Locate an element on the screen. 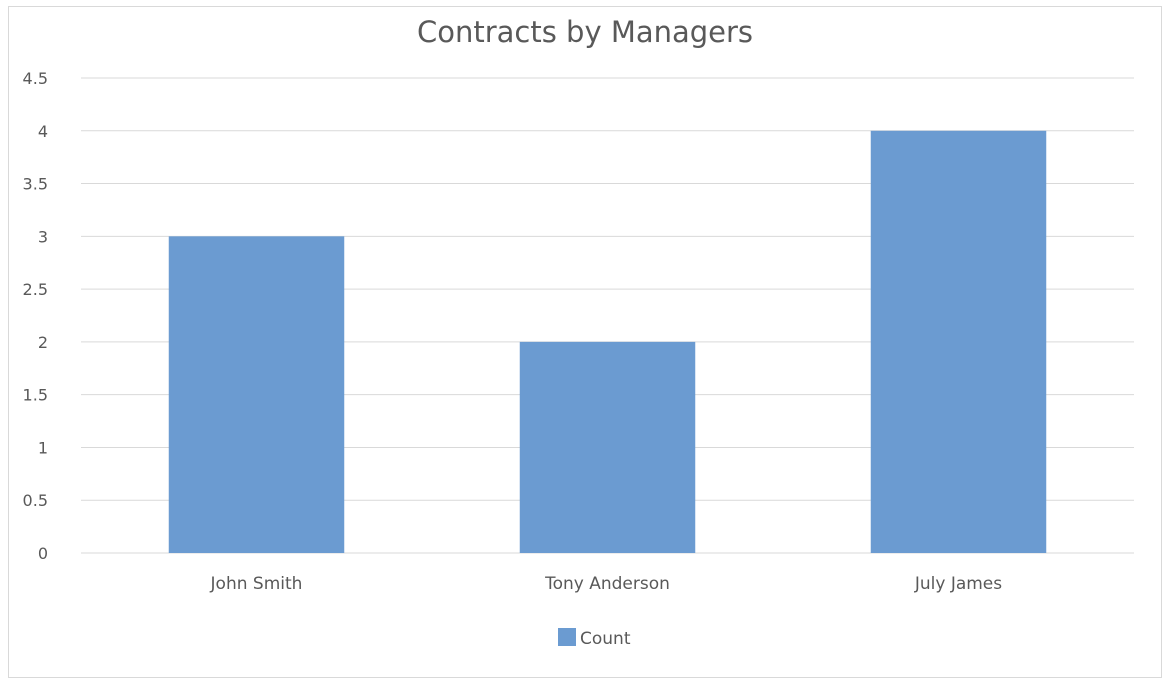 This screenshot has width=1170, height=688. legend: Count is located at coordinates (594, 638).